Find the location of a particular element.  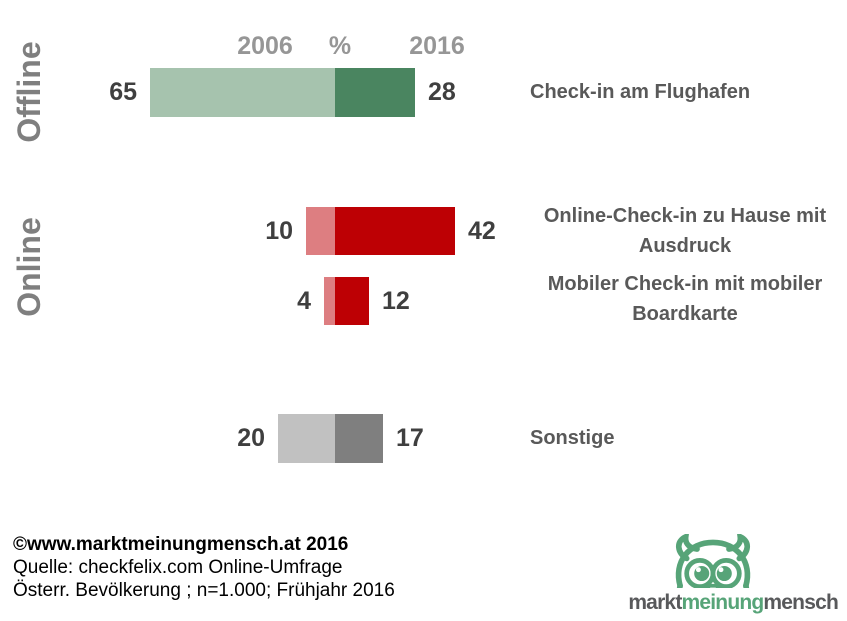

category-label-line: Check-in am Flughafen is located at coordinates (640, 92).